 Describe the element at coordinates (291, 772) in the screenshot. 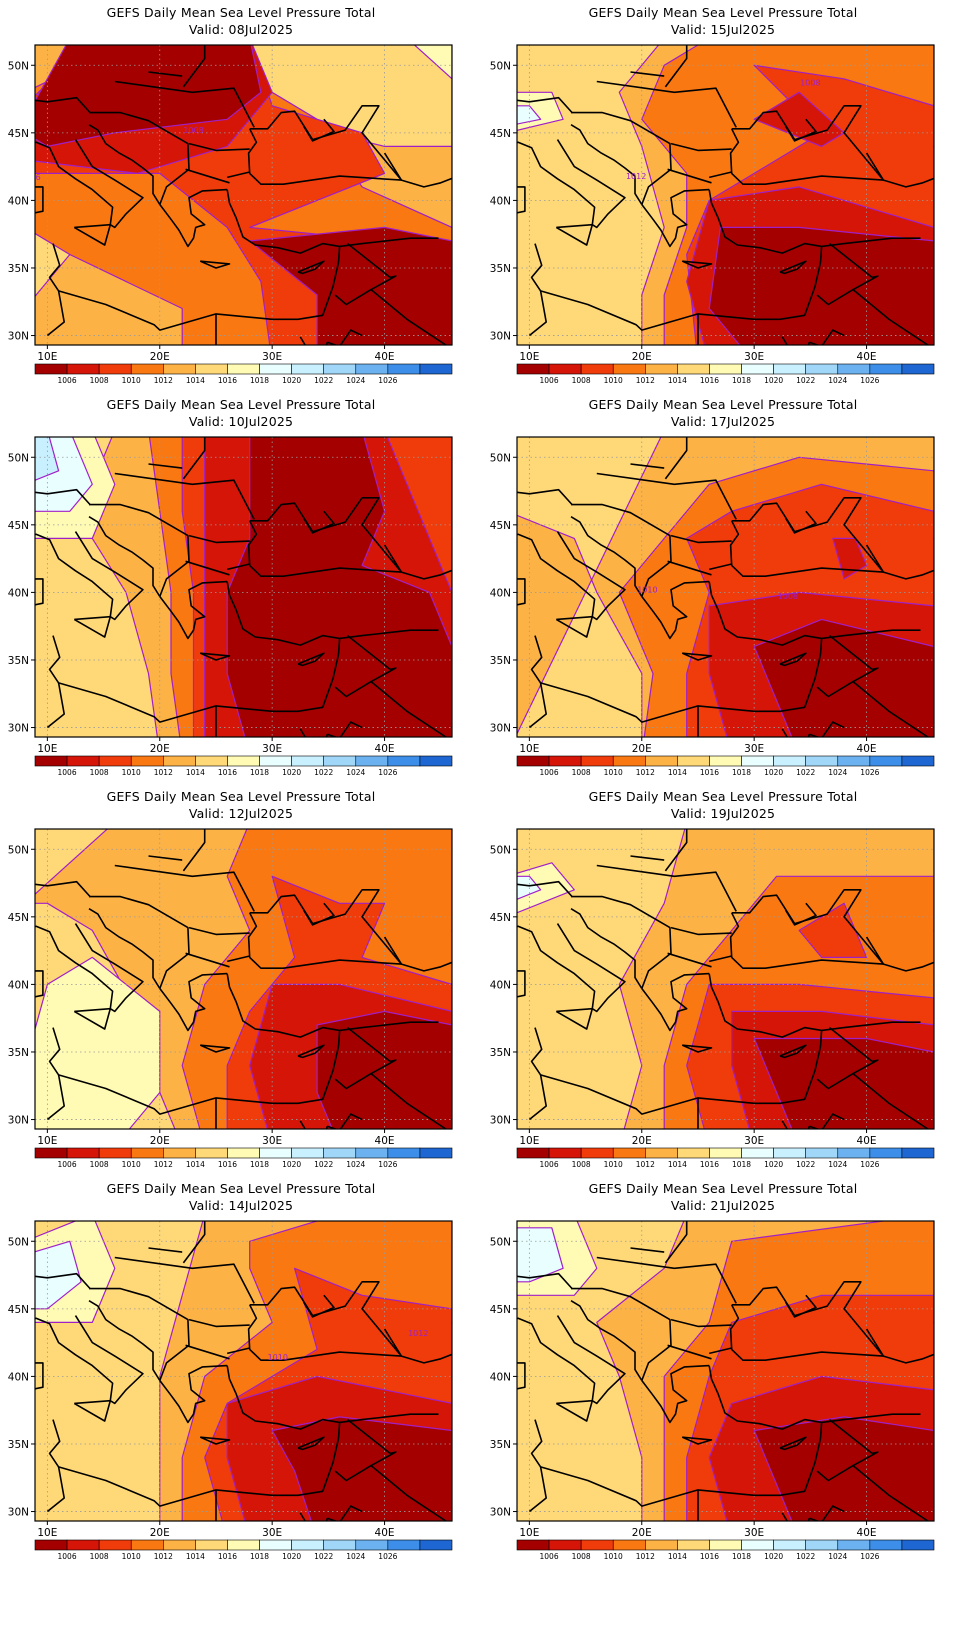

I see `colorbar-label: 1020` at that location.